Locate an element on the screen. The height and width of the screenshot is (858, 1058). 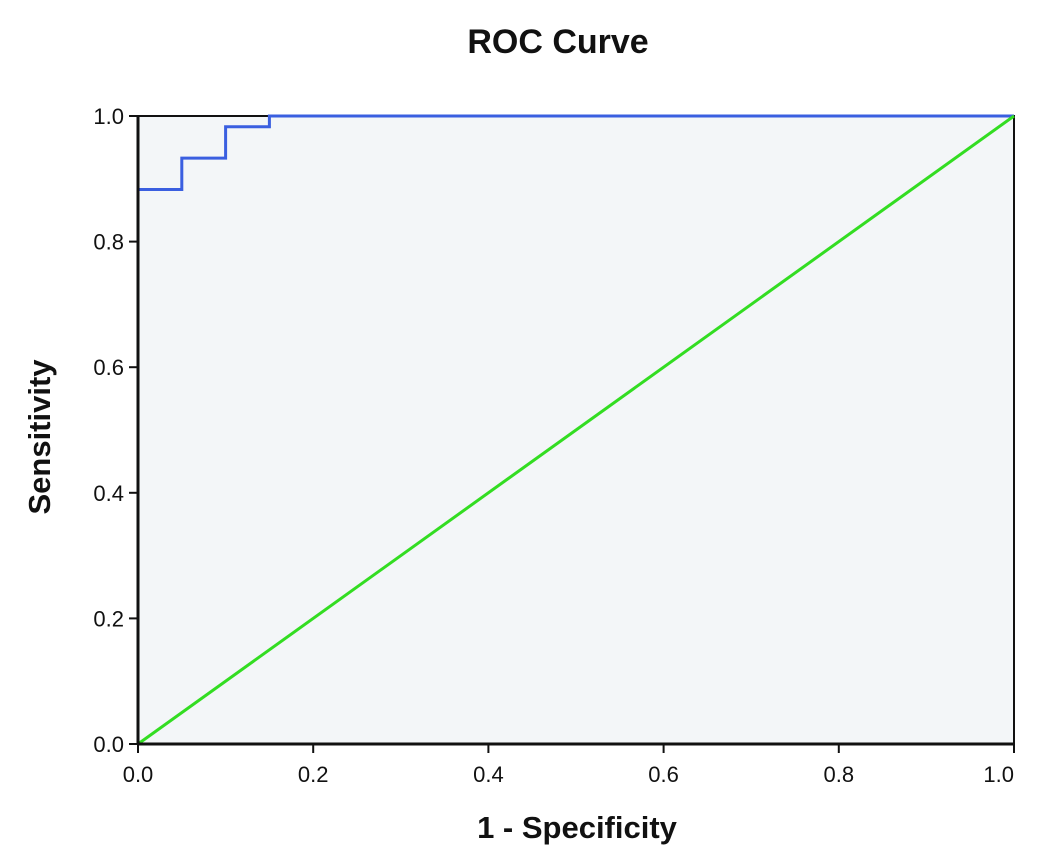
x-tick-label: 0.0 is located at coordinates (138, 774).